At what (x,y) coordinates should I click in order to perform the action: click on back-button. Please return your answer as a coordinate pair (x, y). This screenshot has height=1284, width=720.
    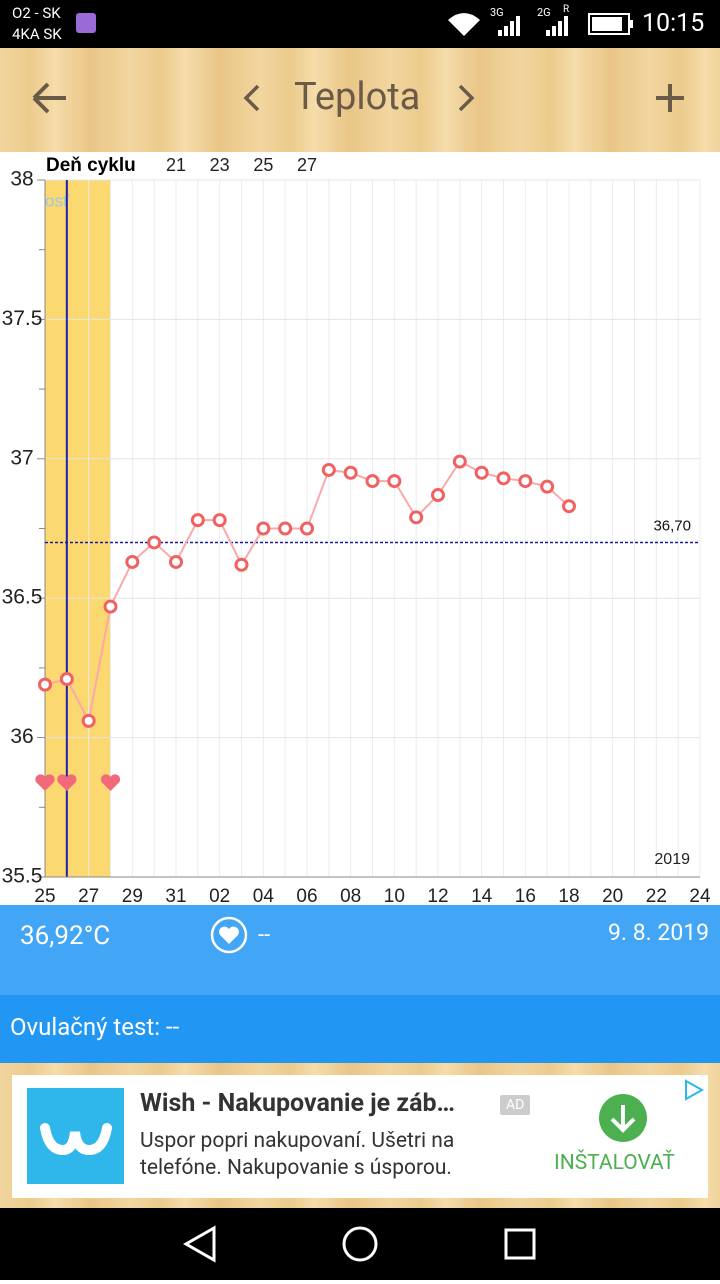
    Looking at the image, I should click on (50, 98).